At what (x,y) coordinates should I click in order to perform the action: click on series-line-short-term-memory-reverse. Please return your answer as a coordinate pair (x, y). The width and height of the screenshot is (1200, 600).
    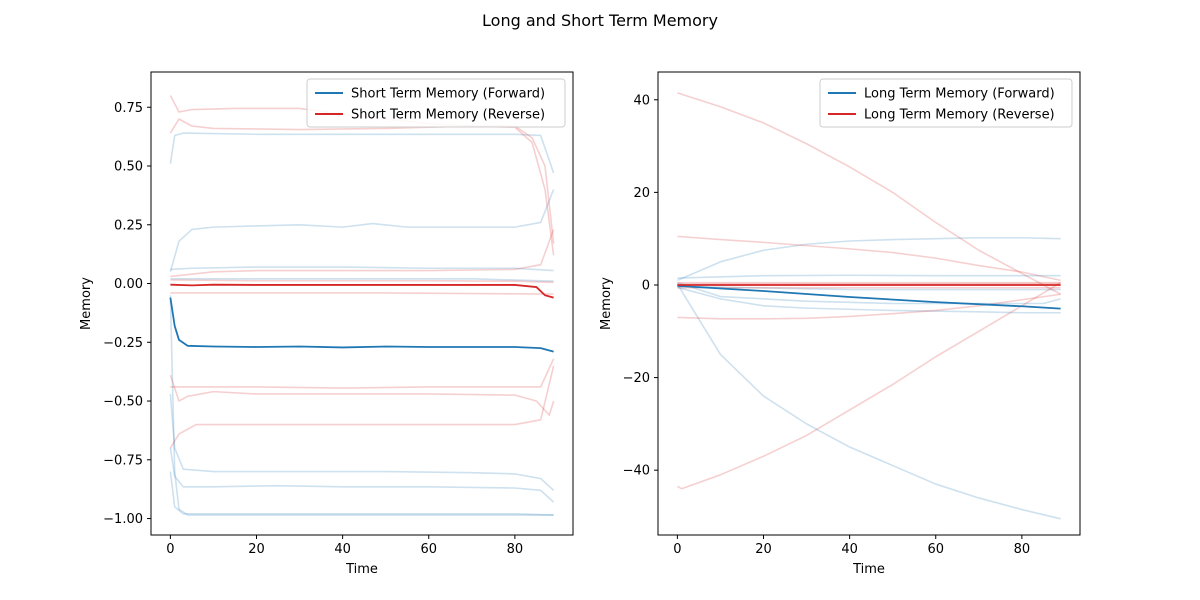
    Looking at the image, I should click on (362, 291).